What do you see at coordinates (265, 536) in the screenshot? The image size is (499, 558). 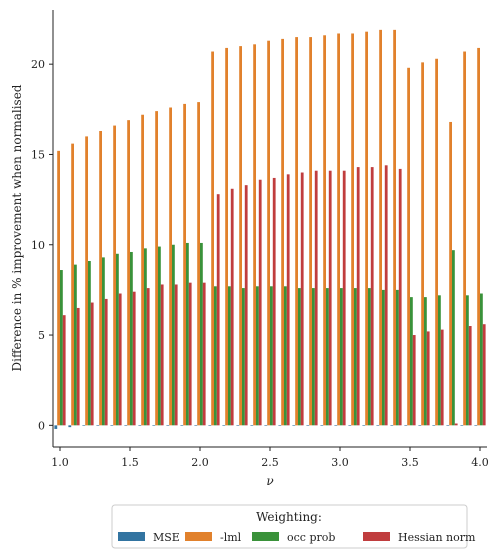 I see `legend-swatch-occ-prob` at bounding box center [265, 536].